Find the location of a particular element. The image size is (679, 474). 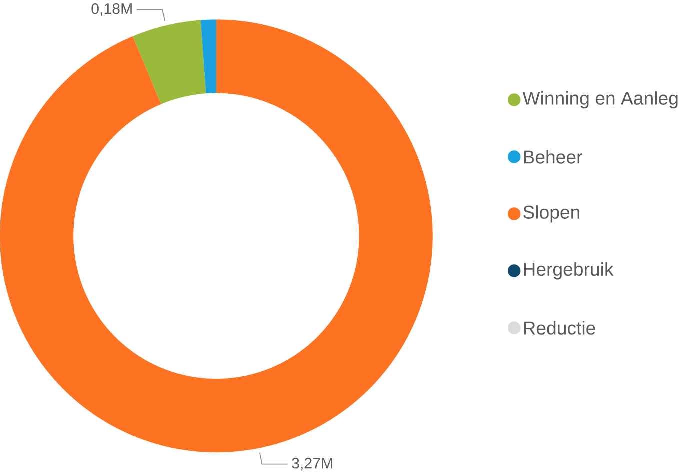

legend-label: Slopen is located at coordinates (552, 214).